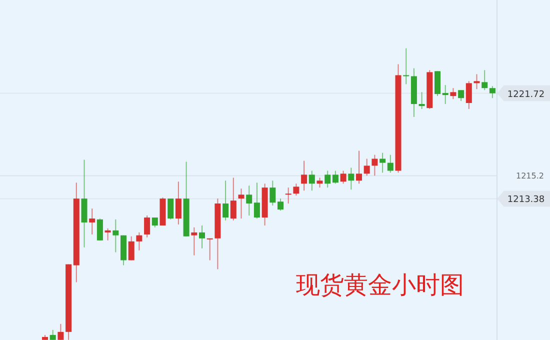 This screenshot has height=340, width=550. What do you see at coordinates (530, 176) in the screenshot?
I see `y-tick-label: 1215.2` at bounding box center [530, 176].